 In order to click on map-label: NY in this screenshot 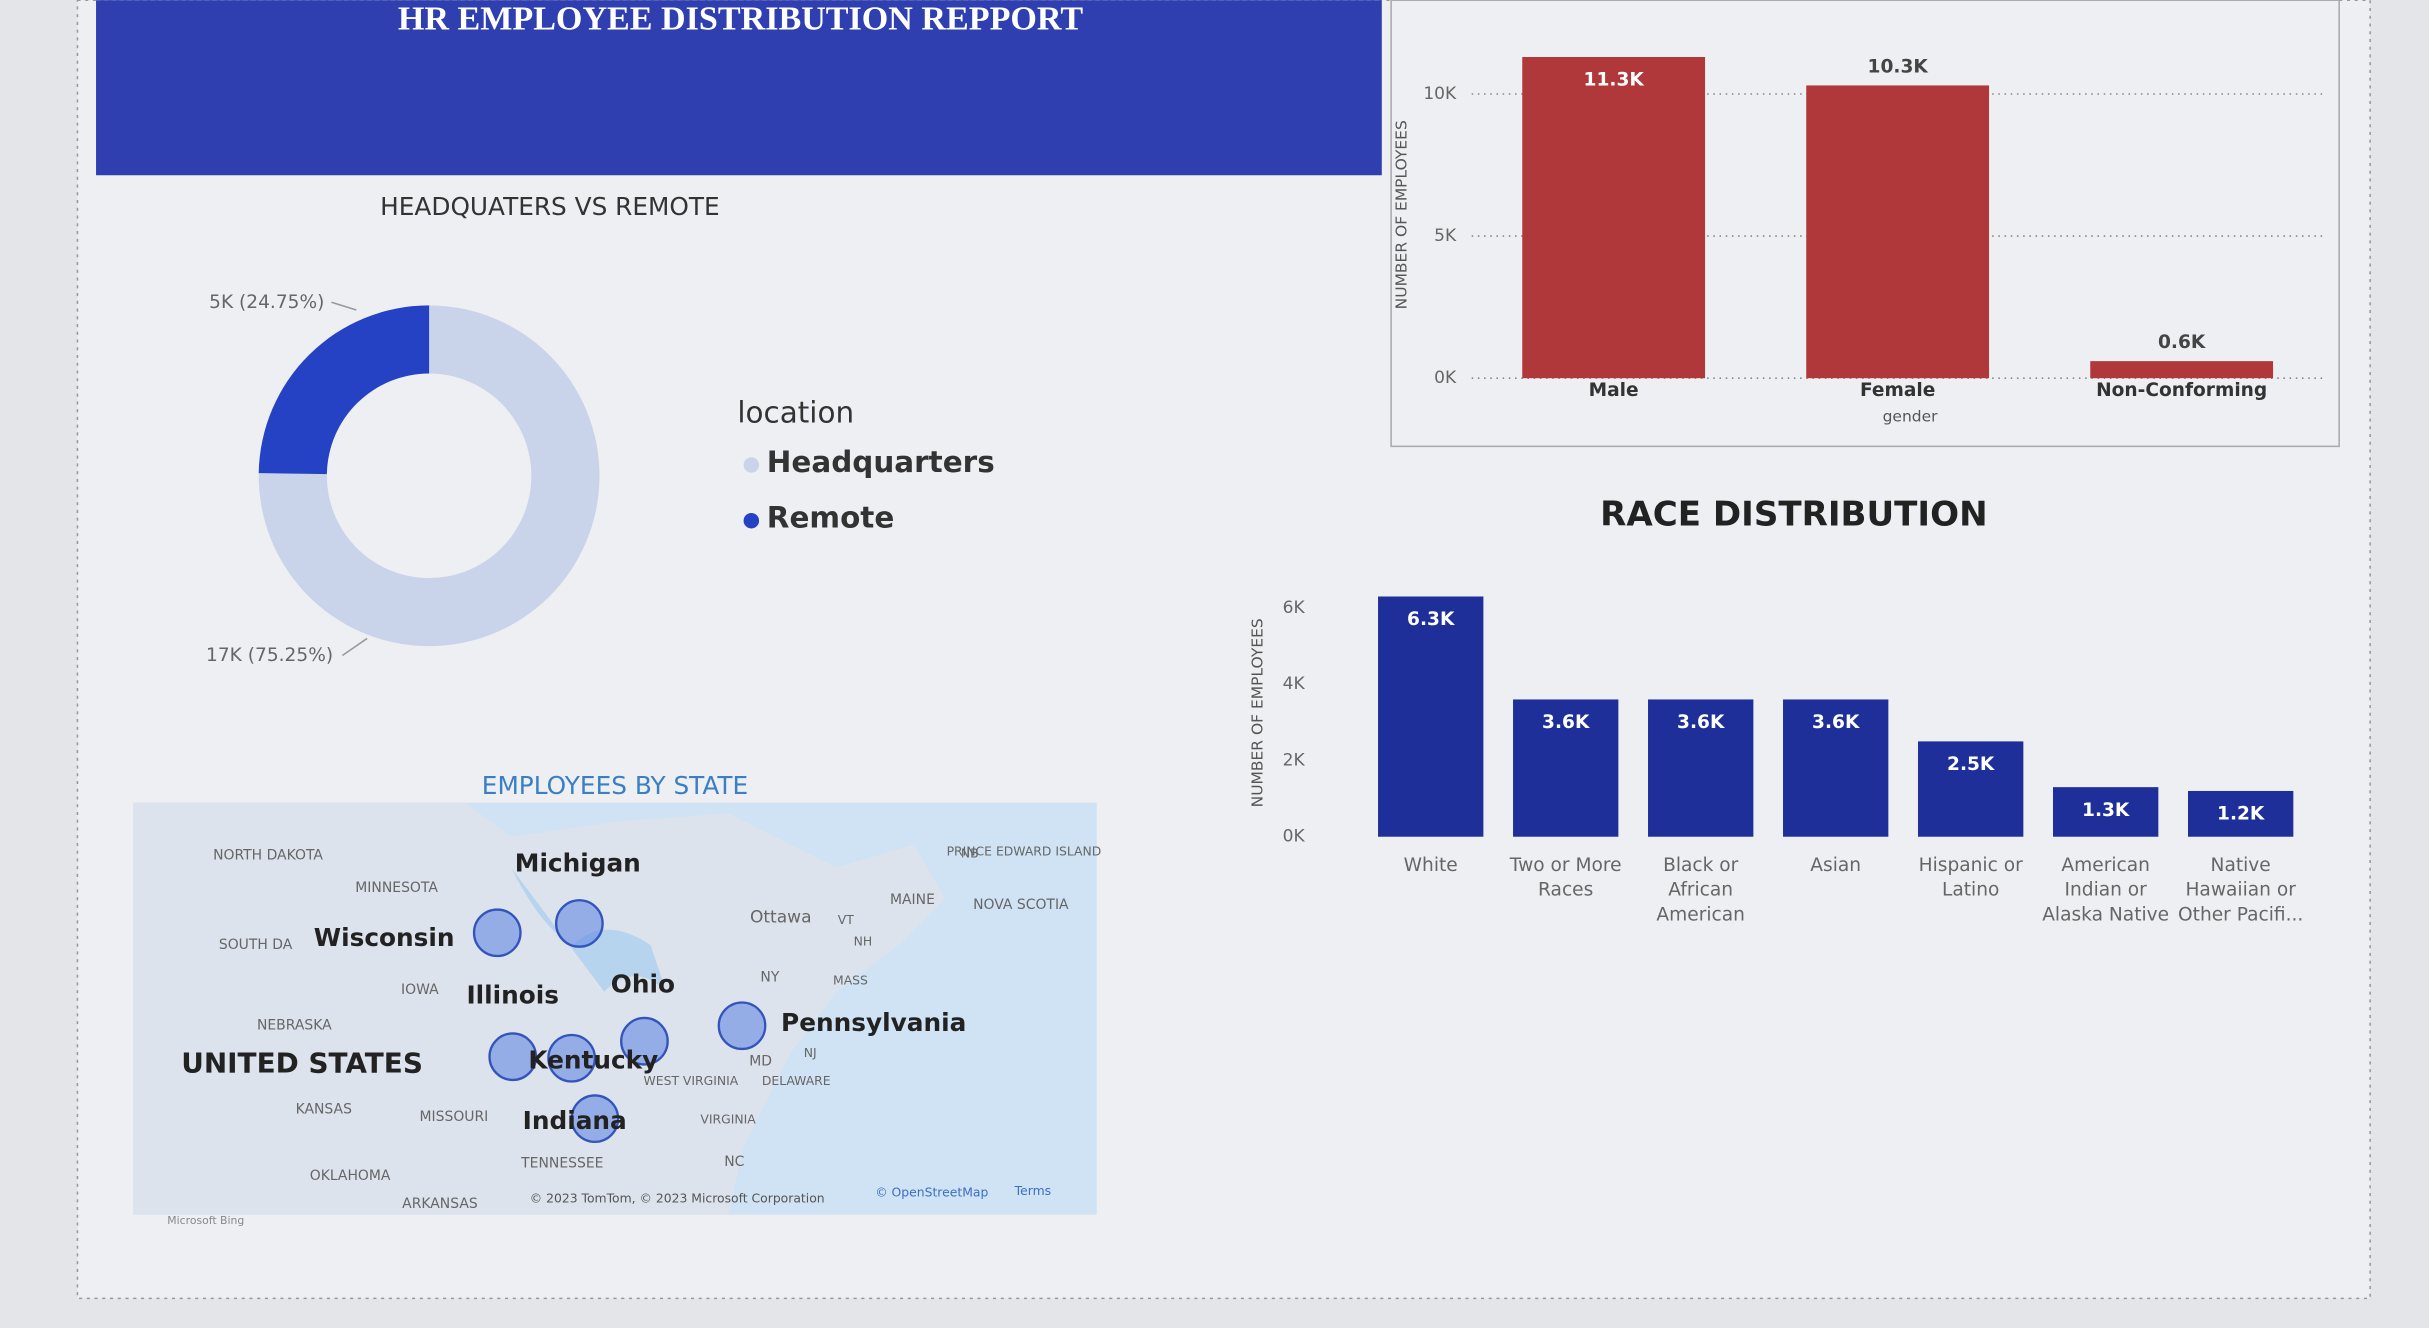, I will do `click(769, 978)`.